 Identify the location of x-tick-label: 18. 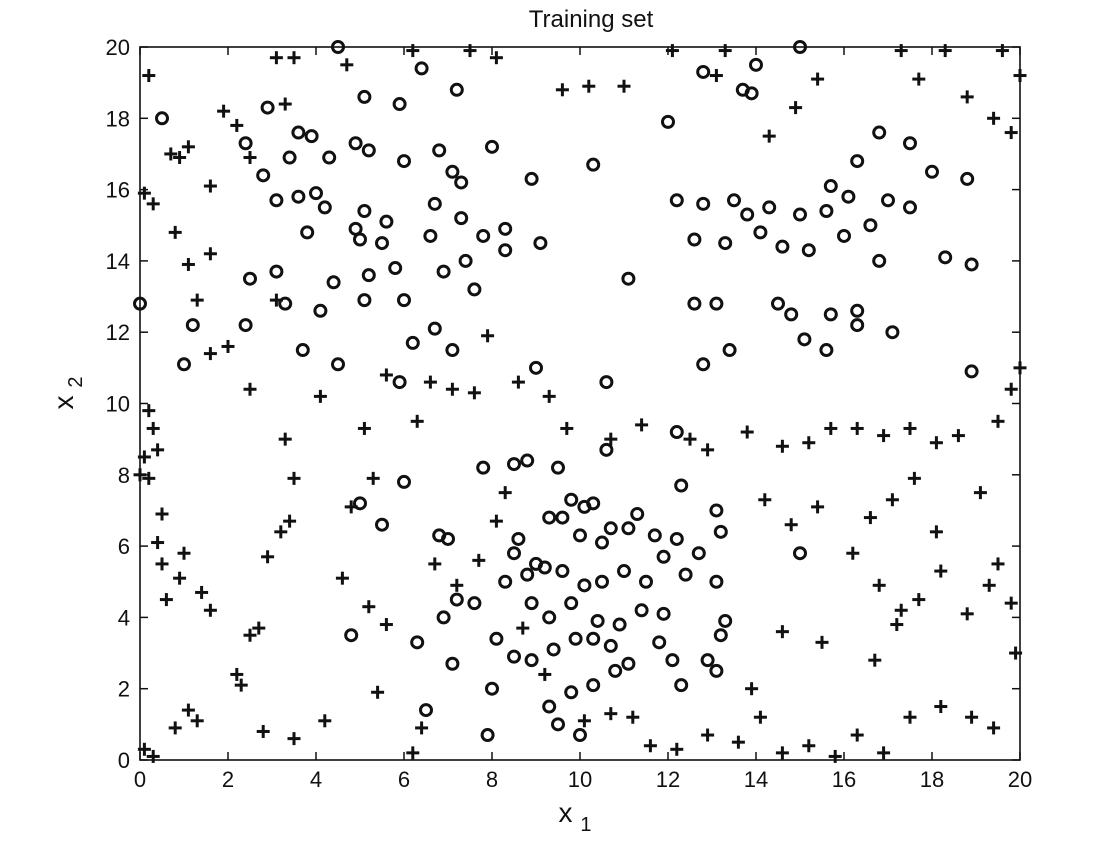
(932, 779).